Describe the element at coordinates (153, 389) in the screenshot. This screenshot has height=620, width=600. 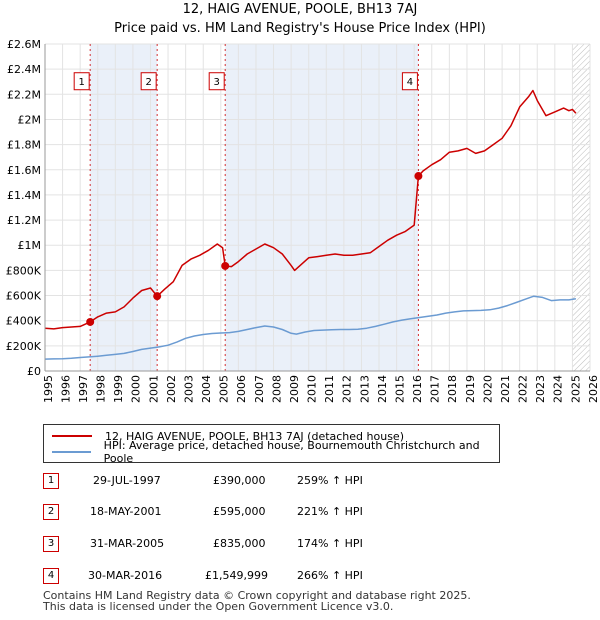
I see `x-tick-label: 2001` at that location.